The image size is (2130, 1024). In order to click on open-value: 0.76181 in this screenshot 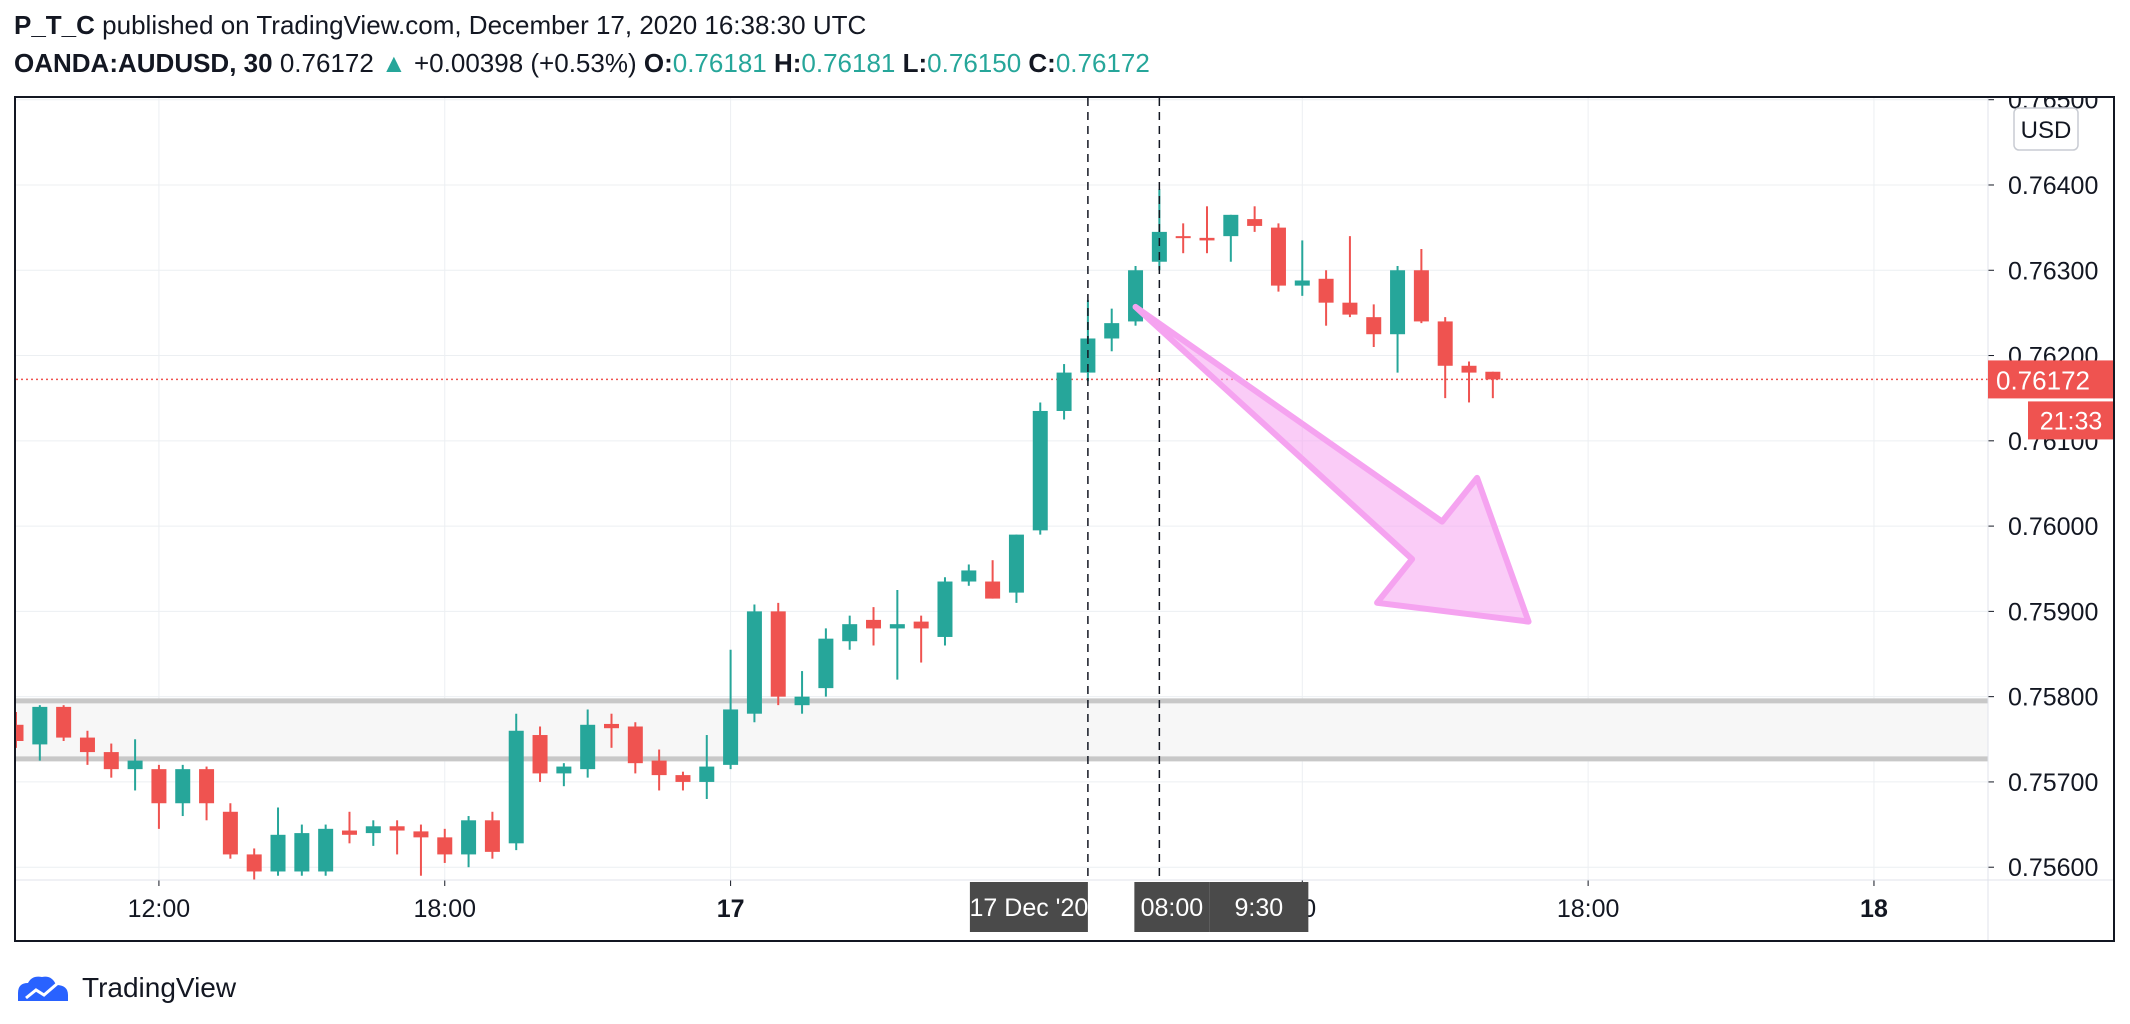, I will do `click(719, 63)`.